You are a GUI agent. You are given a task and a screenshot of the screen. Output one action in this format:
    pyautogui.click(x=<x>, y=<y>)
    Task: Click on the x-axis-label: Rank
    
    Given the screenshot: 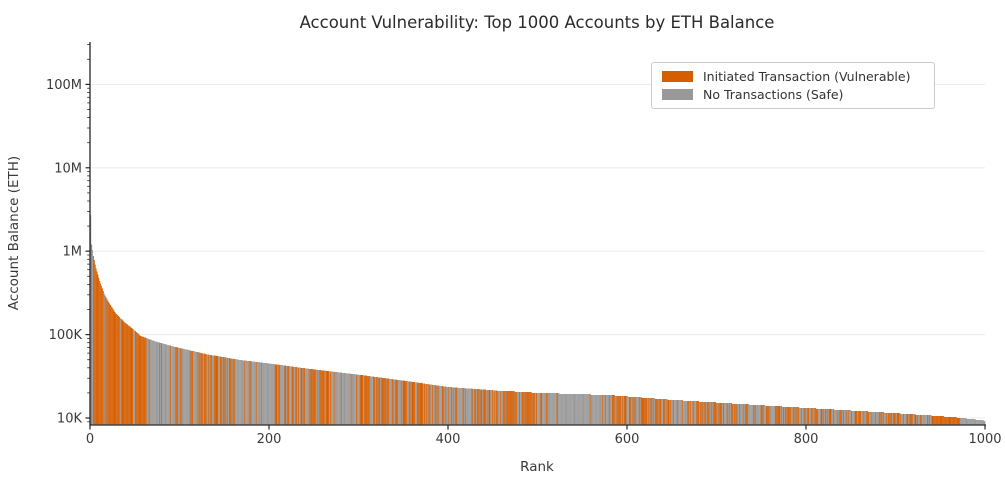 What is the action you would take?
    pyautogui.click(x=537, y=467)
    